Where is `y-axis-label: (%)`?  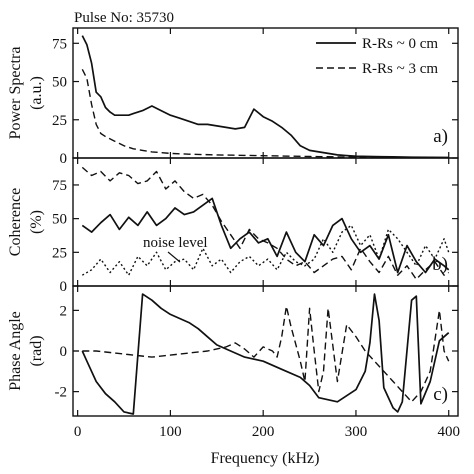
y-axis-label: (%) is located at coordinates (36, 222).